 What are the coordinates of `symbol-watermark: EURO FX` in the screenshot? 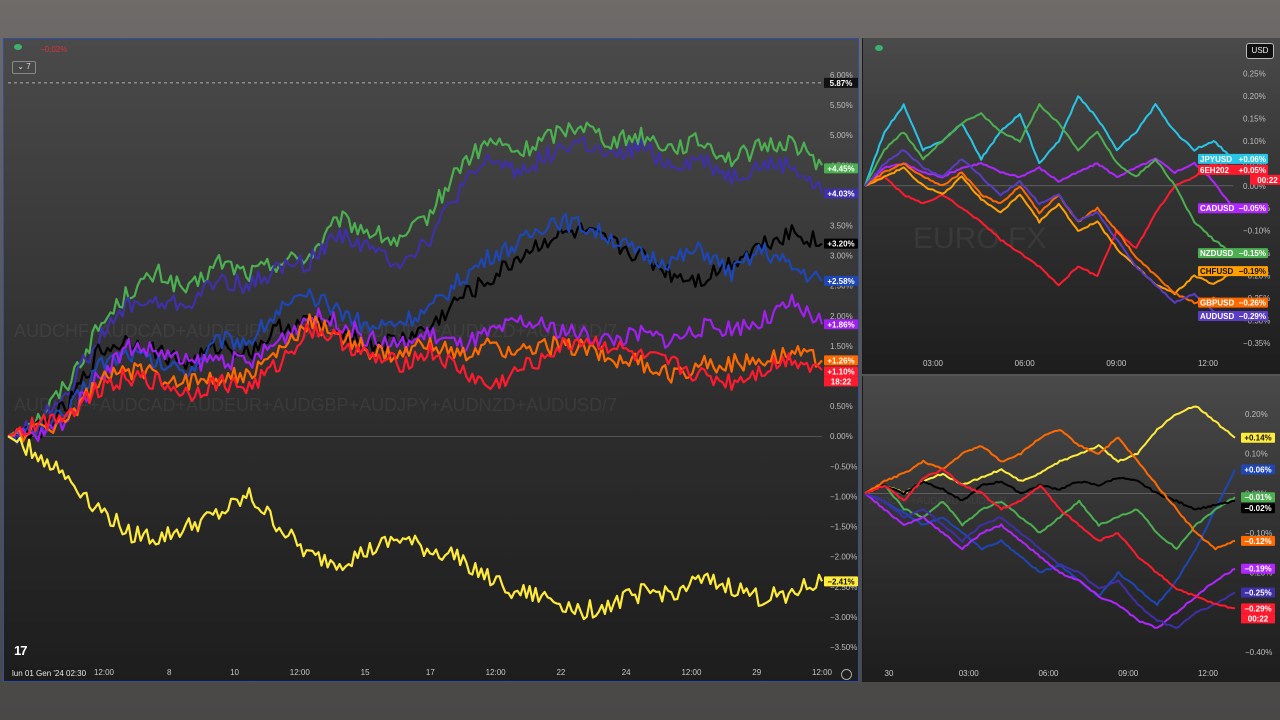 It's located at (979, 238).